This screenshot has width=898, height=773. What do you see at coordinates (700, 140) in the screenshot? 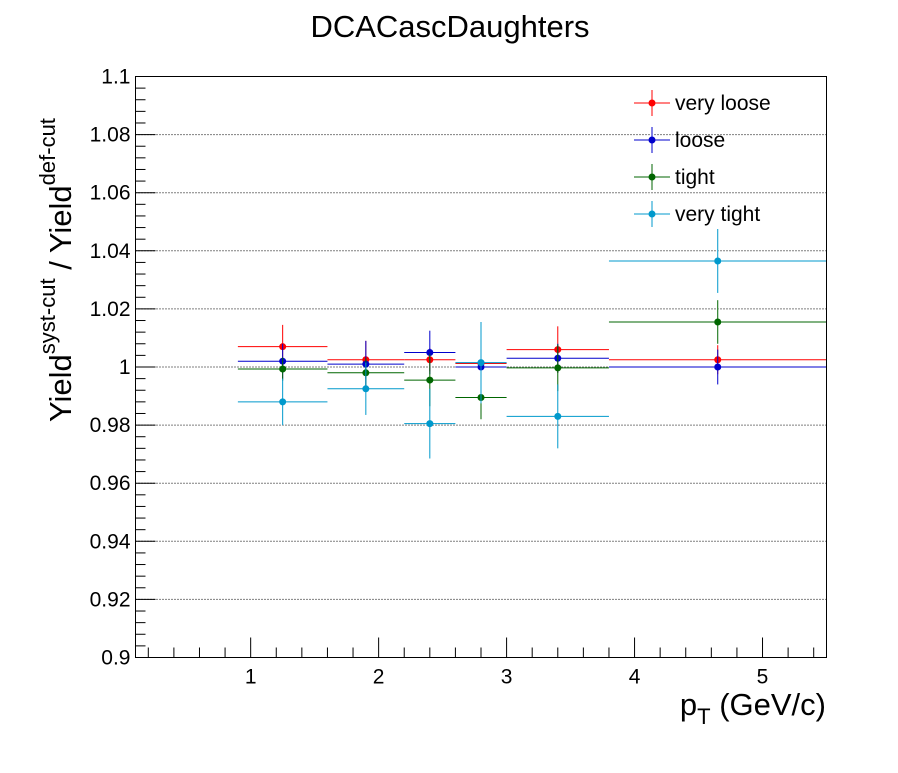
I see `legend-label: loose` at bounding box center [700, 140].